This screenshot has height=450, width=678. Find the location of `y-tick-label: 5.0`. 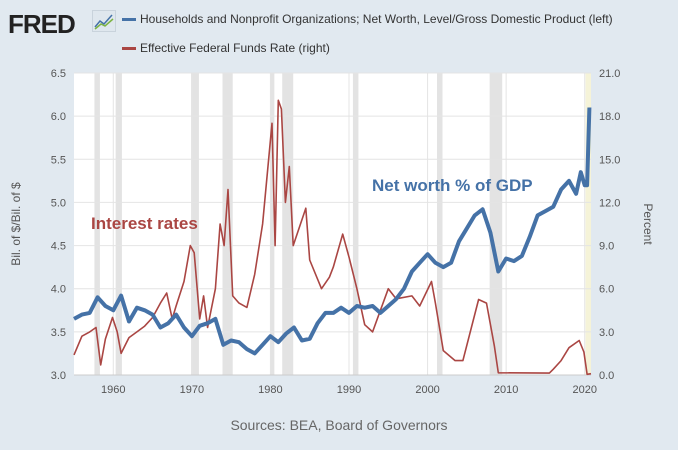

y-tick-label: 5.0 is located at coordinates (58, 203).